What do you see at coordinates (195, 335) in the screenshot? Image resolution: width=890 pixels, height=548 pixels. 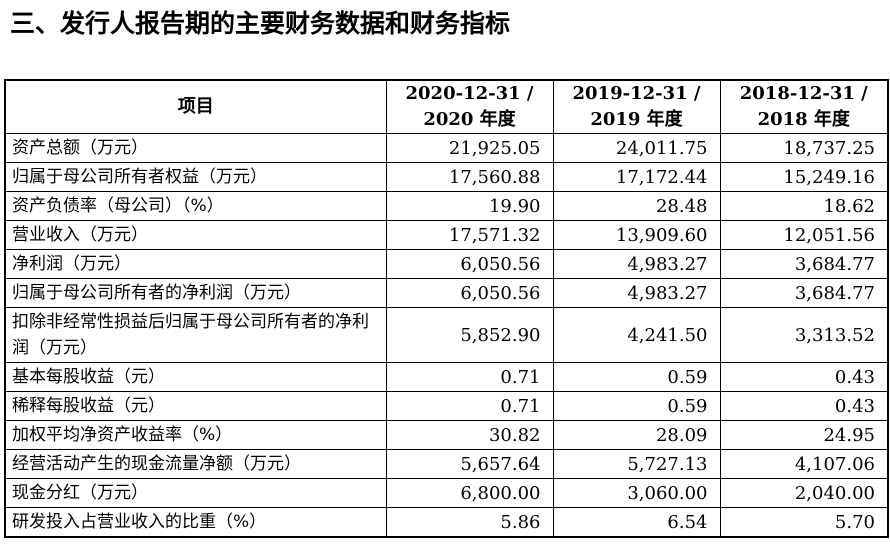 I see `row-label: 扣除非经常性损益后归属于母公司所有者的净利润（万元）` at bounding box center [195, 335].